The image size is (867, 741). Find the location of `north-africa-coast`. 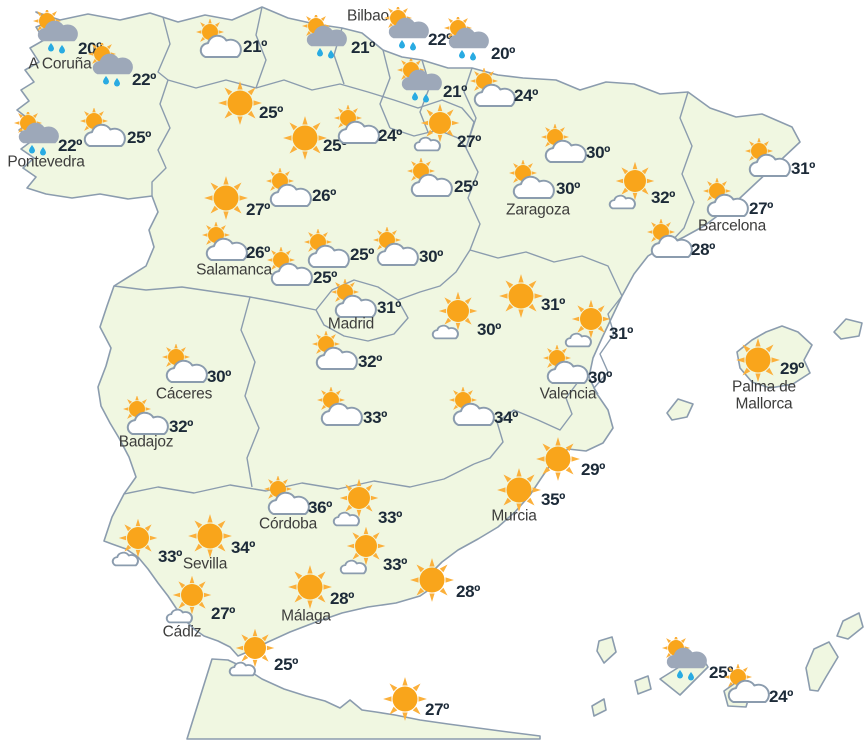

north-africa-coast is located at coordinates (363, 699).